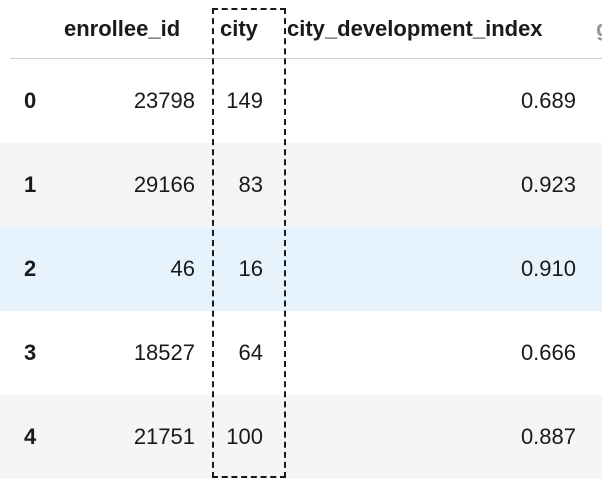 The height and width of the screenshot is (496, 602). What do you see at coordinates (415, 28) in the screenshot?
I see `column-header-city-development-index: city_development_index` at bounding box center [415, 28].